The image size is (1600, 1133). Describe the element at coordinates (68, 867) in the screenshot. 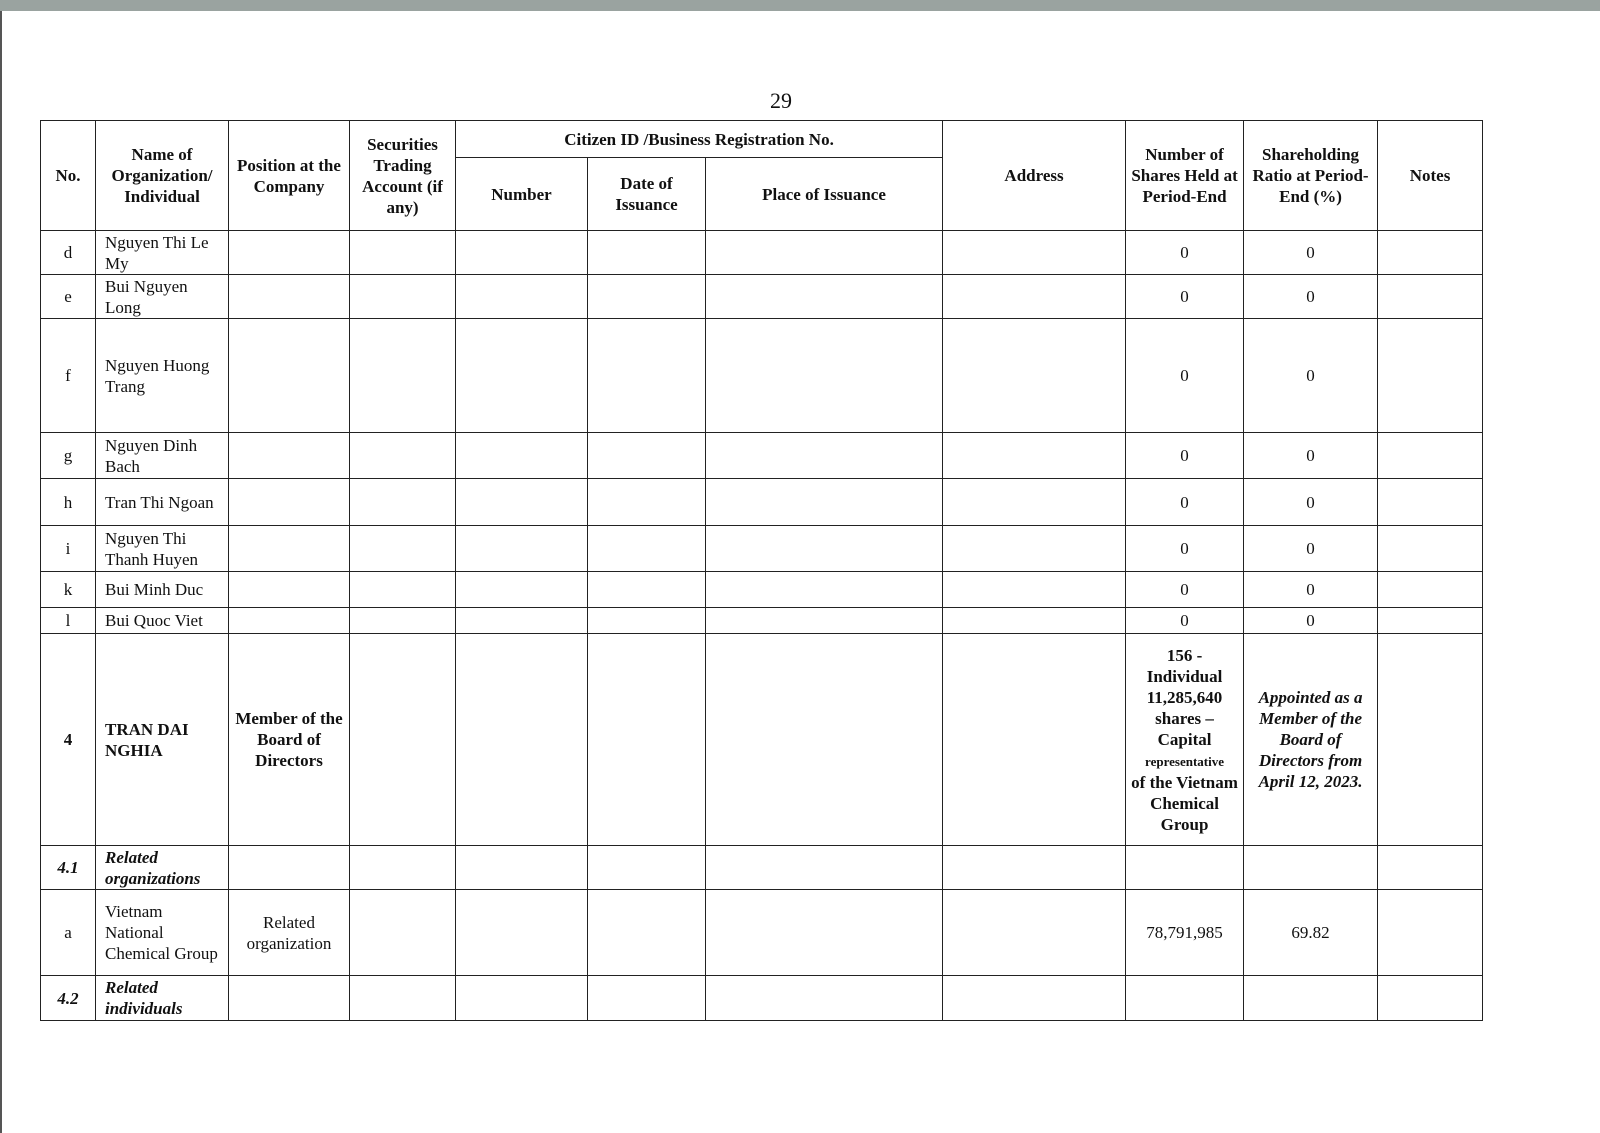

I see `row-no: 4.1` at that location.